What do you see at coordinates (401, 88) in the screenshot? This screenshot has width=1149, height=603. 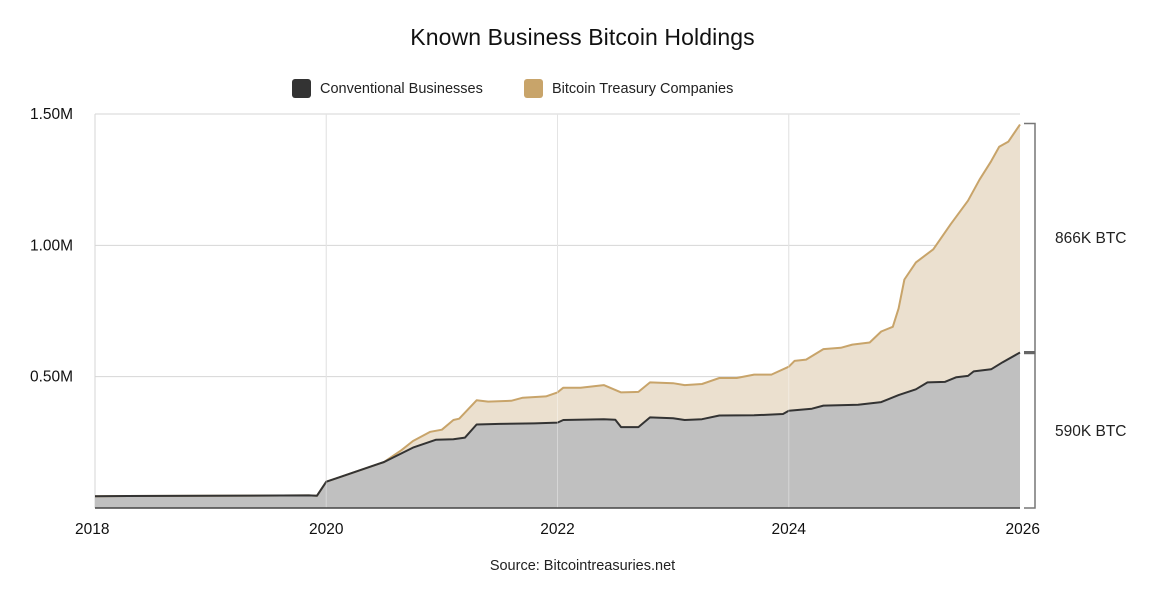 I see `legend-label-conventional: Conventional Businesses` at bounding box center [401, 88].